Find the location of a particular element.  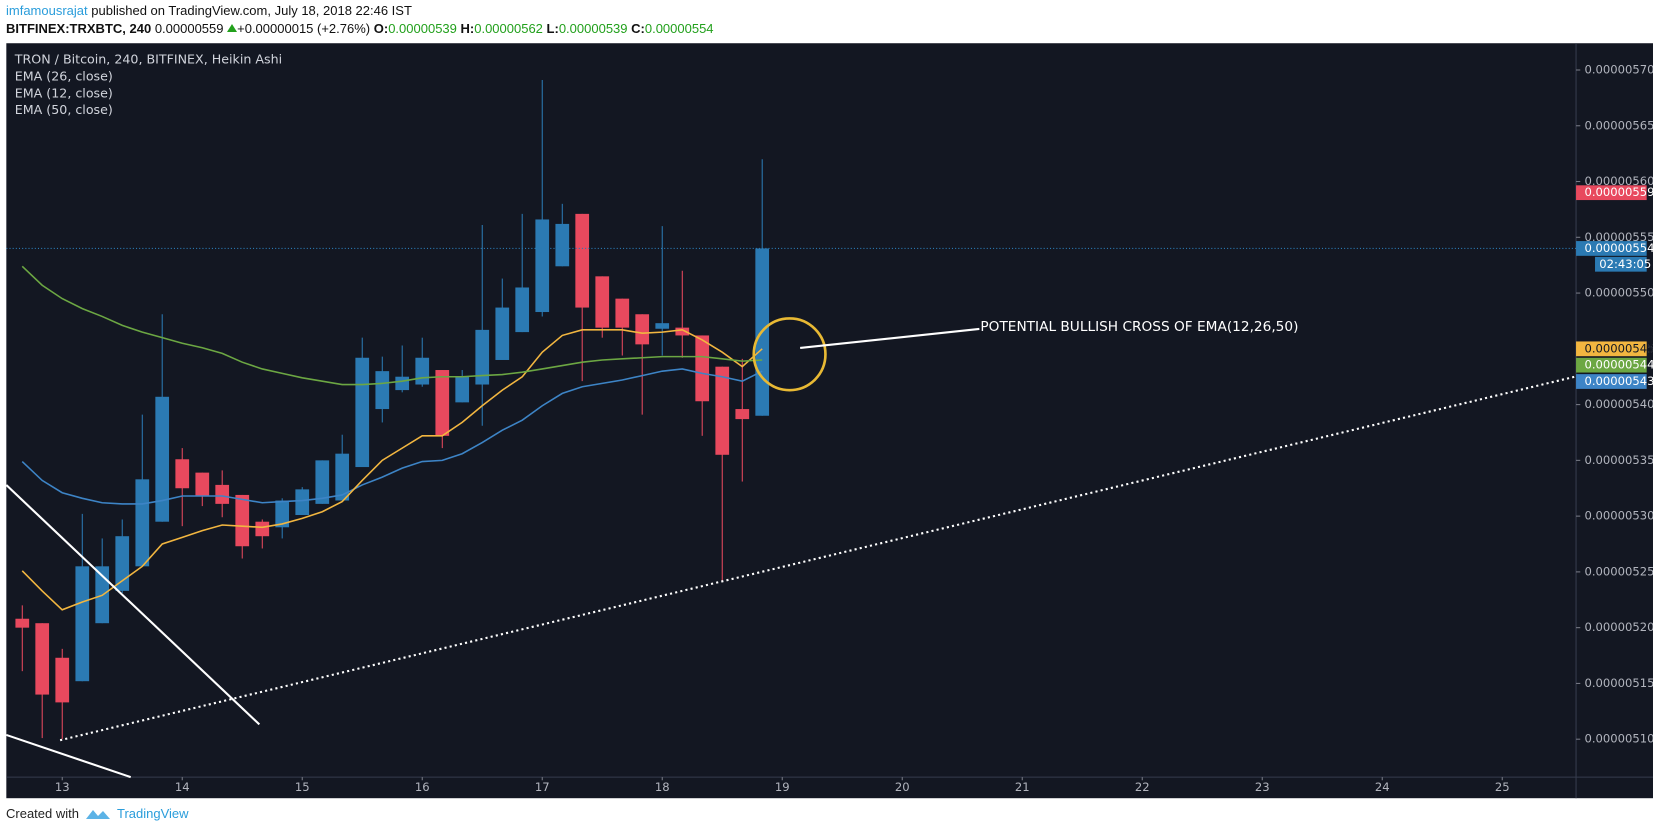

x-tick-label: 19 is located at coordinates (782, 787).